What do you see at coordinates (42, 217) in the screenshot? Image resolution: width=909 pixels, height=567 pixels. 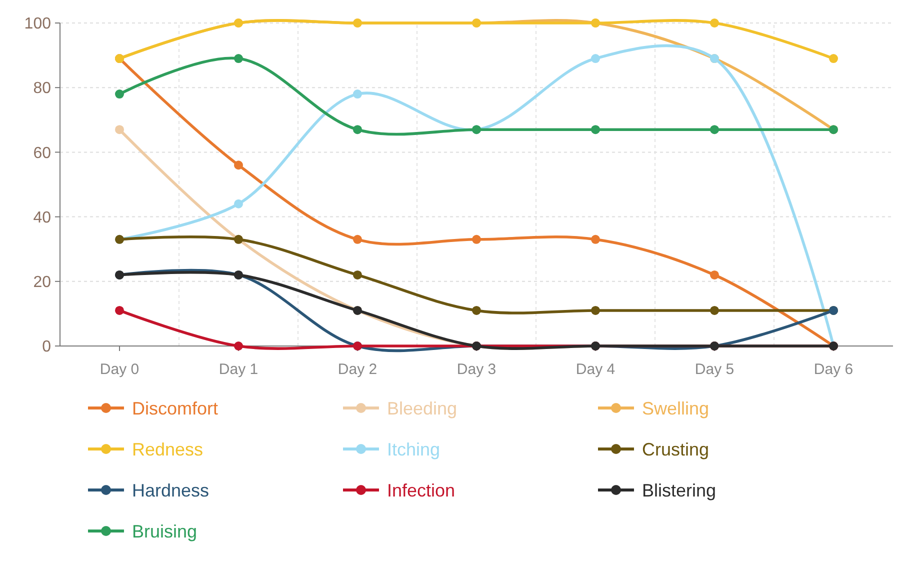 I see `y-tick-label: 40` at bounding box center [42, 217].